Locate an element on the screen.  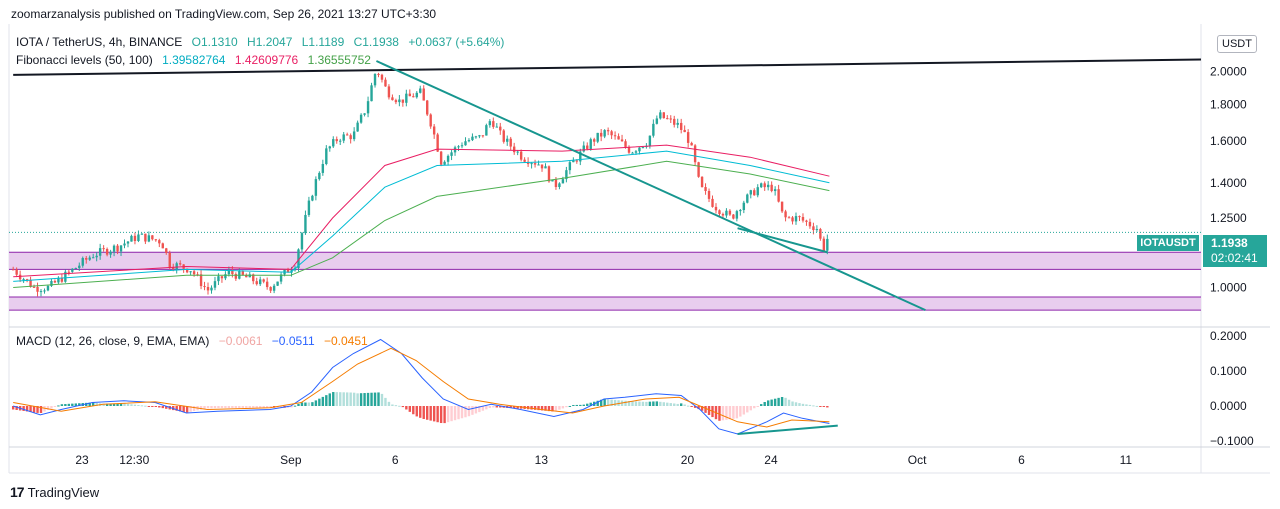
fib-value-1: 1.39582764 is located at coordinates (194, 60).